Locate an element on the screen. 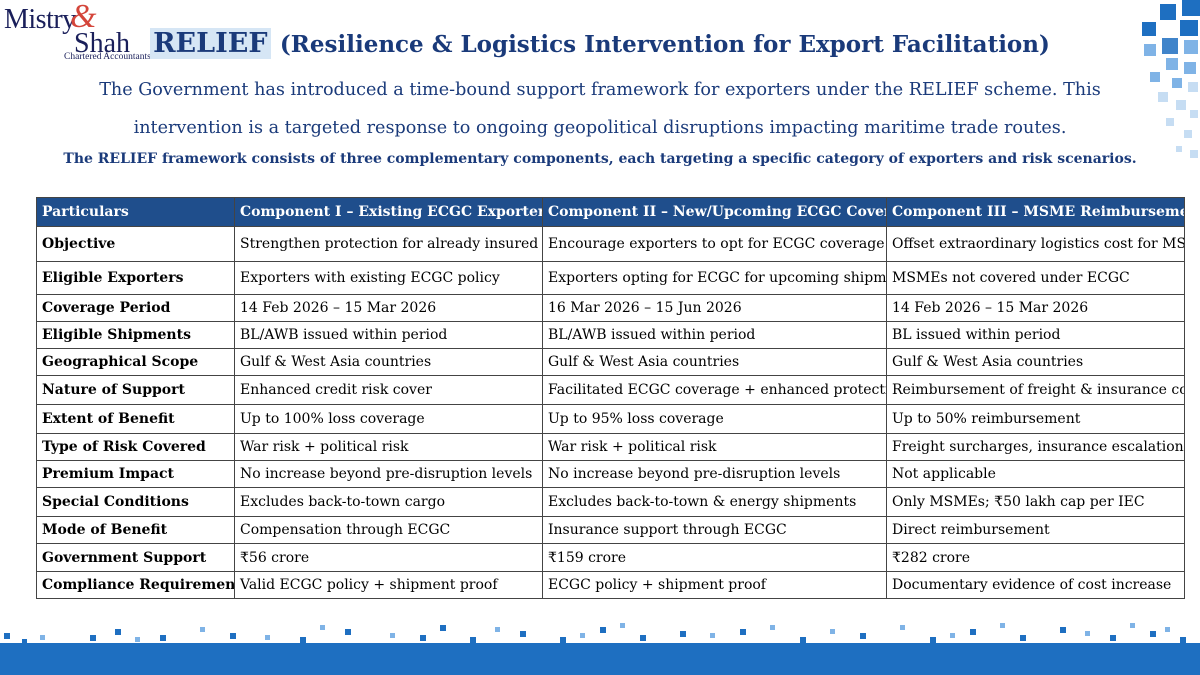  title-highlight: RELIEF is located at coordinates (210, 43).